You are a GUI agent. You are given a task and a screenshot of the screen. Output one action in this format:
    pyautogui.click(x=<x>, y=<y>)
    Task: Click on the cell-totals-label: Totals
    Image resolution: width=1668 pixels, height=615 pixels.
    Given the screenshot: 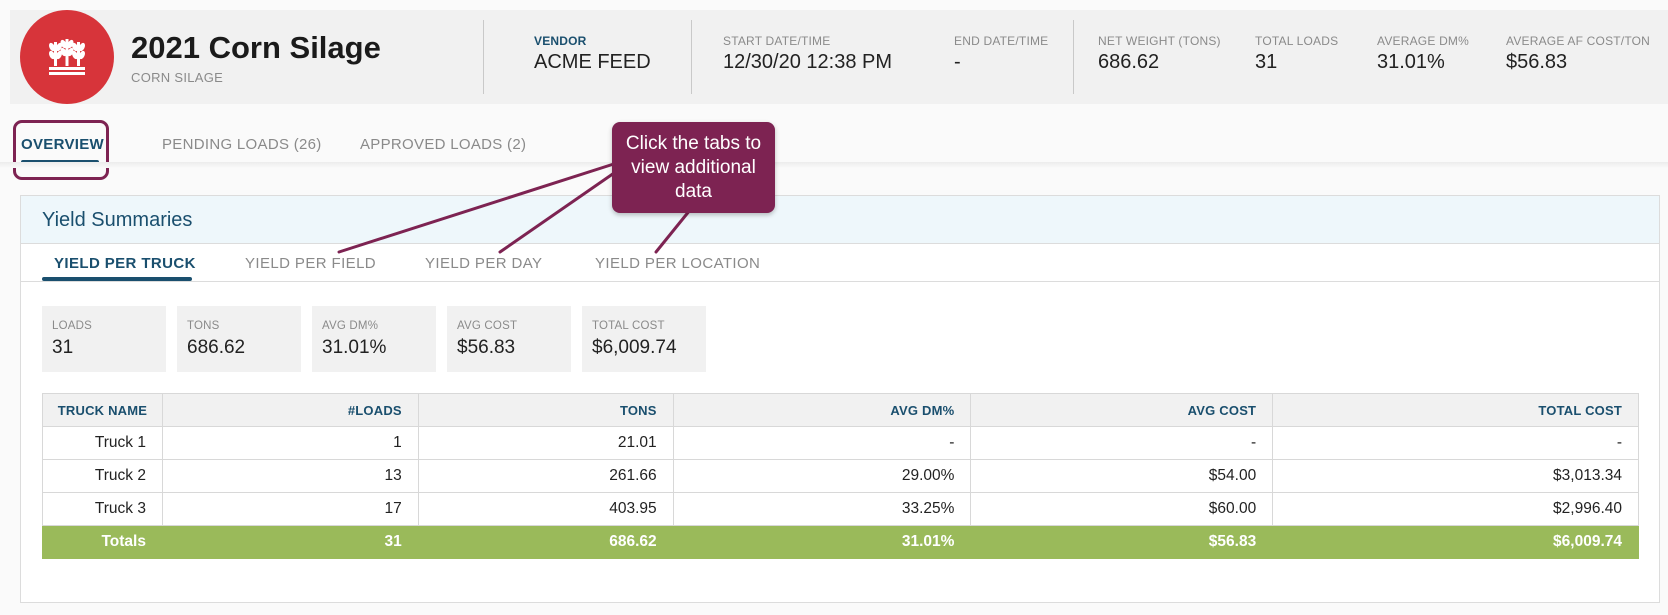 What is the action you would take?
    pyautogui.click(x=102, y=542)
    